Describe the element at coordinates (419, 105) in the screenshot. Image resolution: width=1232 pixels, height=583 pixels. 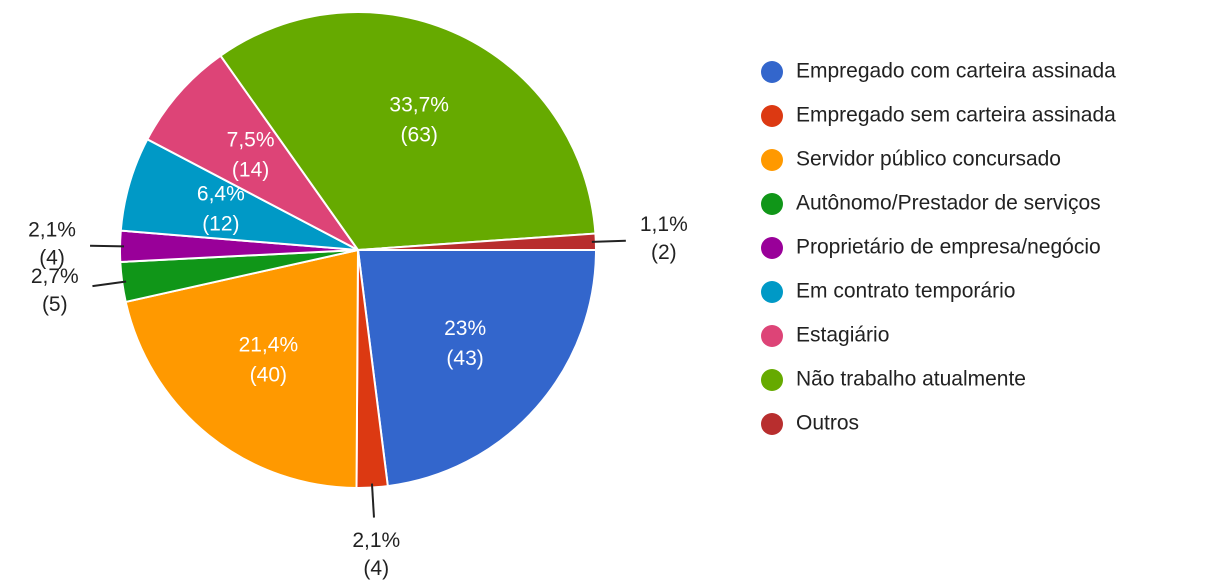
I see `slice-label: 33,7%` at that location.